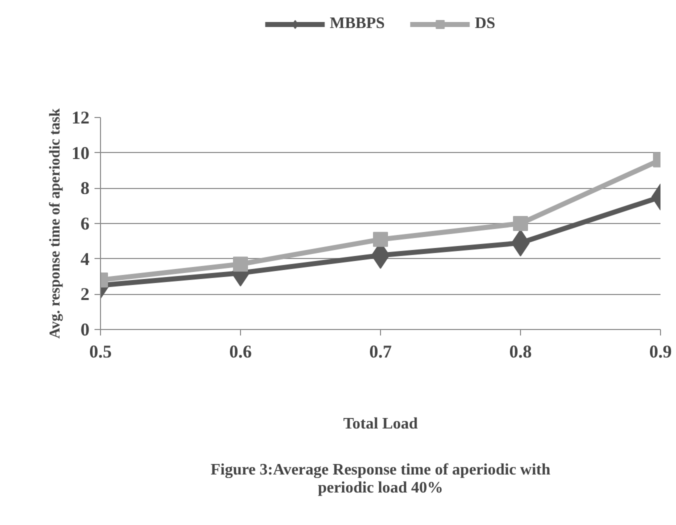 This screenshot has height=525, width=676. What do you see at coordinates (56, 223) in the screenshot?
I see `y-axis-title: Avg. response time of aperiodic task` at bounding box center [56, 223].